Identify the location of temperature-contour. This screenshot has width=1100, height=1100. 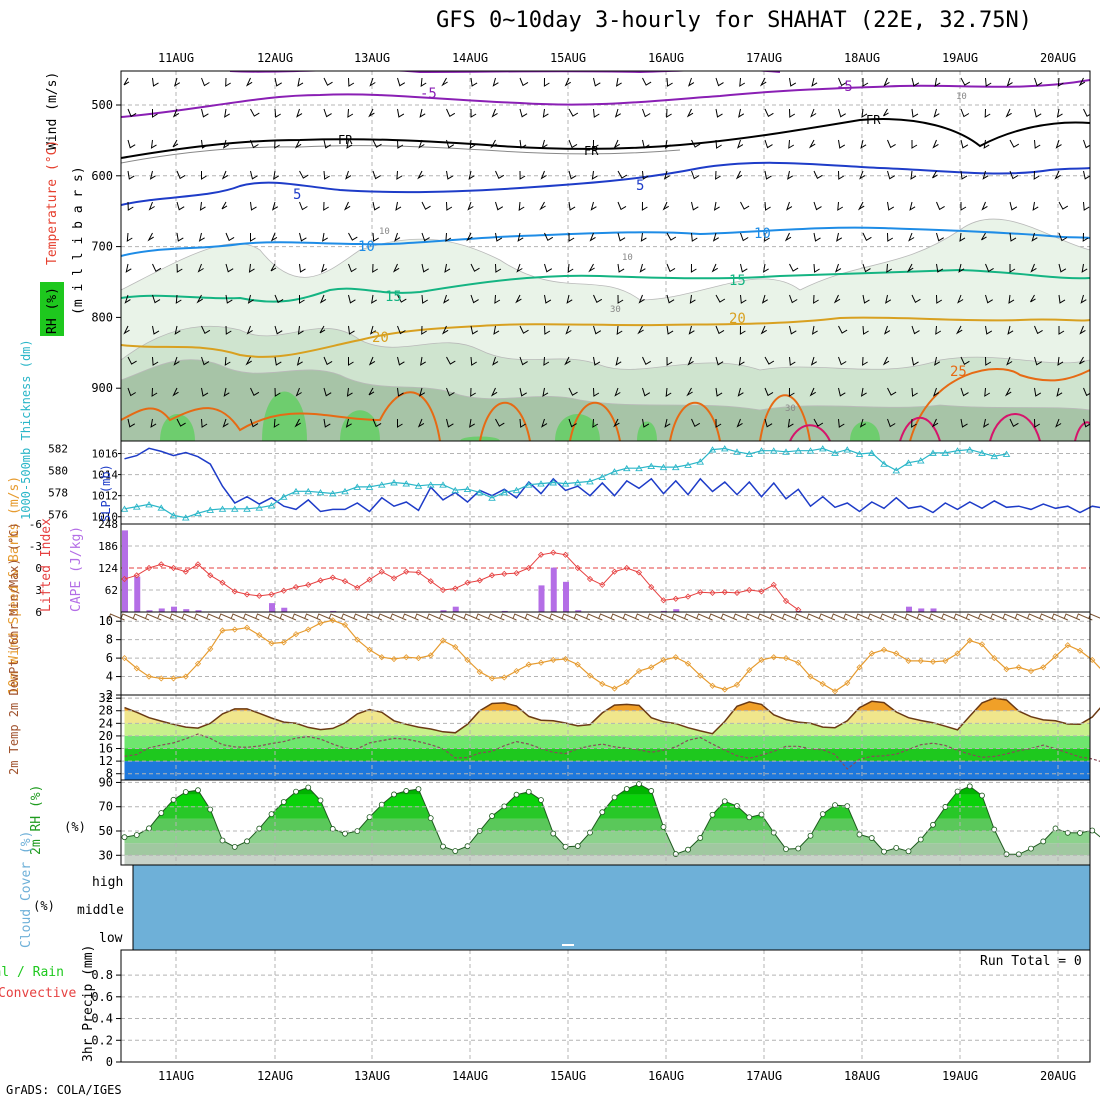
(605, 241).